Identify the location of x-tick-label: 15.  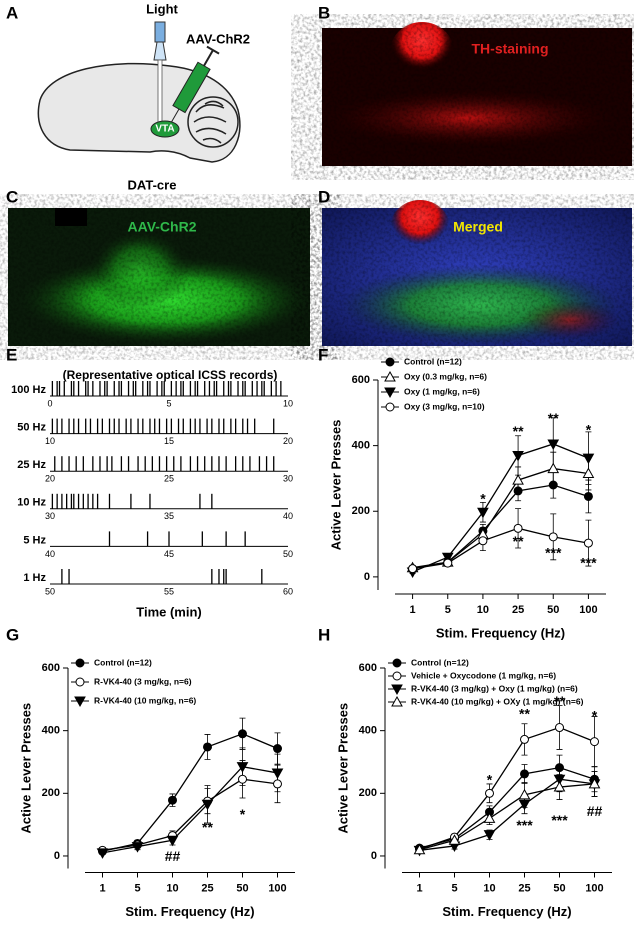
(169, 441).